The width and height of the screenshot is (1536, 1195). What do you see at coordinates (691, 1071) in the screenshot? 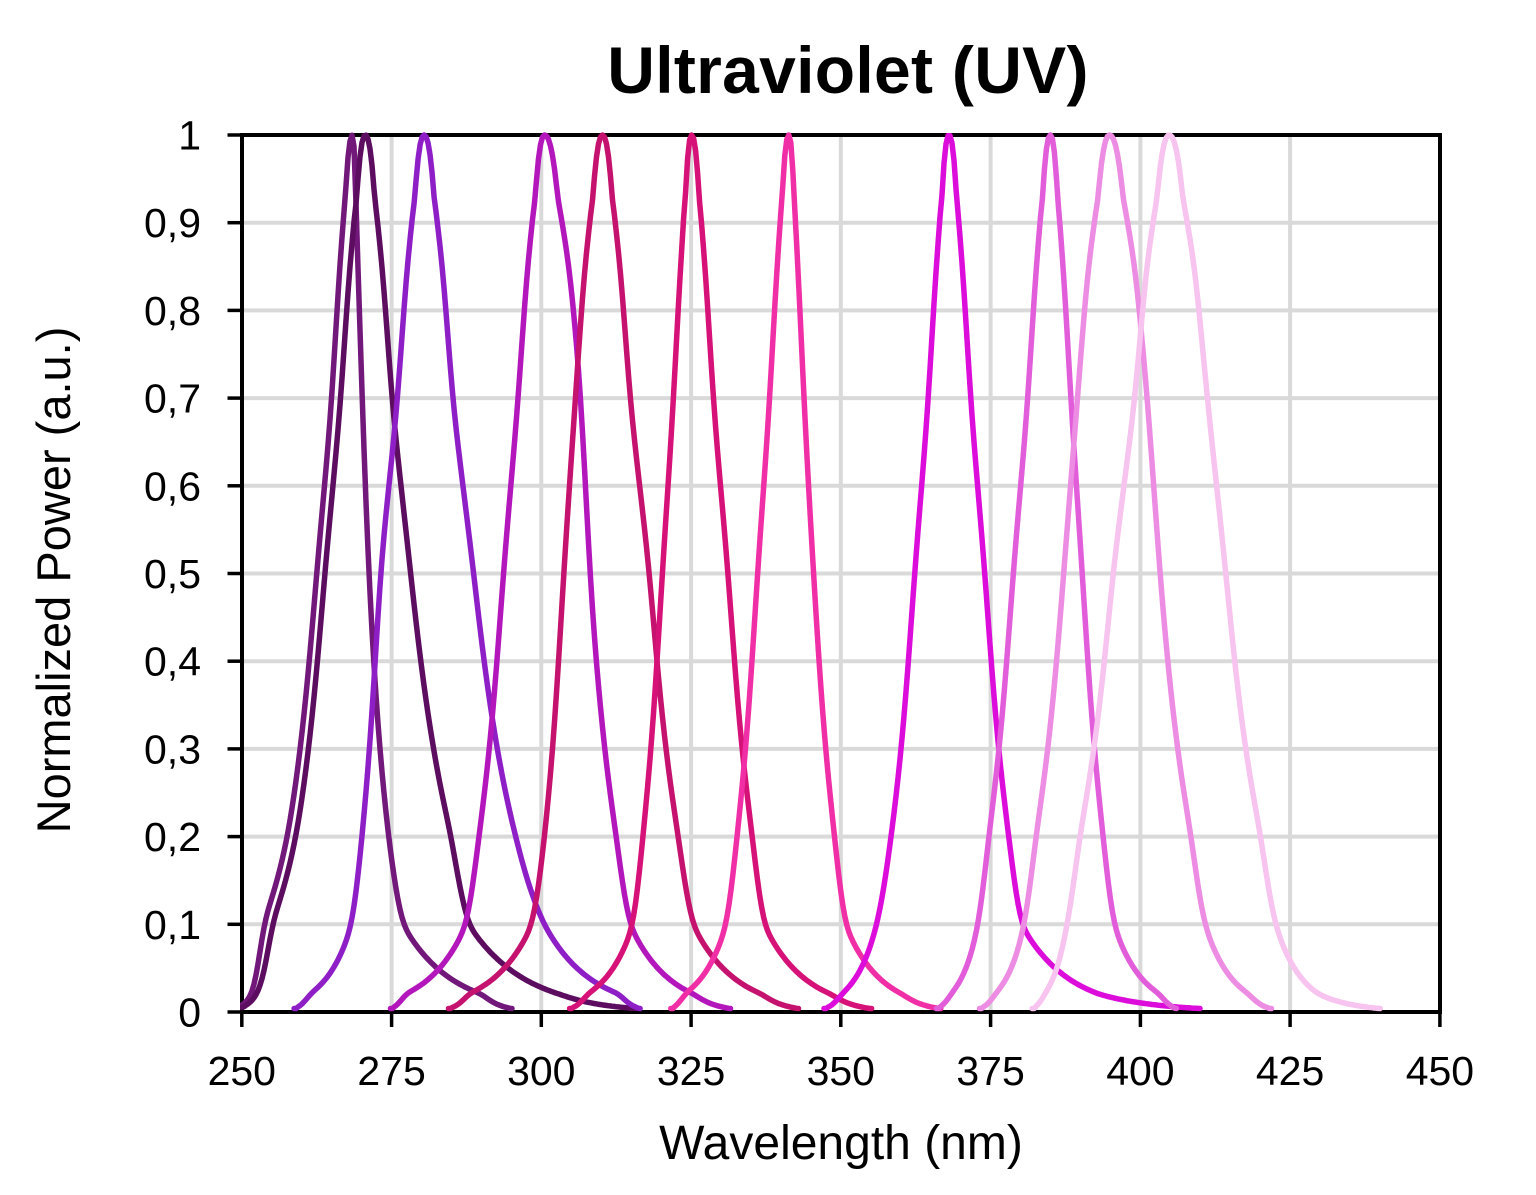
I see `svg-text: 325` at bounding box center [691, 1071].